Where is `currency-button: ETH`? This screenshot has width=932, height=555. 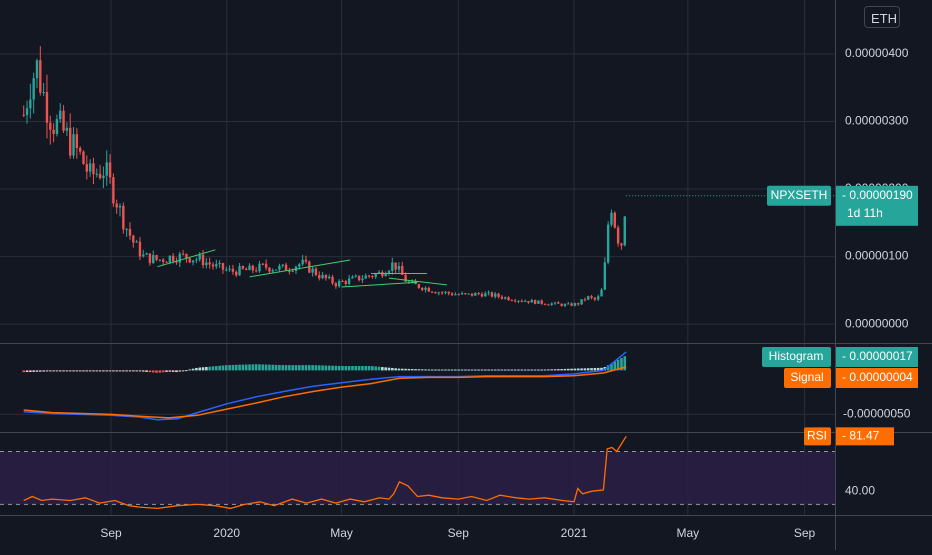 currency-button: ETH is located at coordinates (882, 17).